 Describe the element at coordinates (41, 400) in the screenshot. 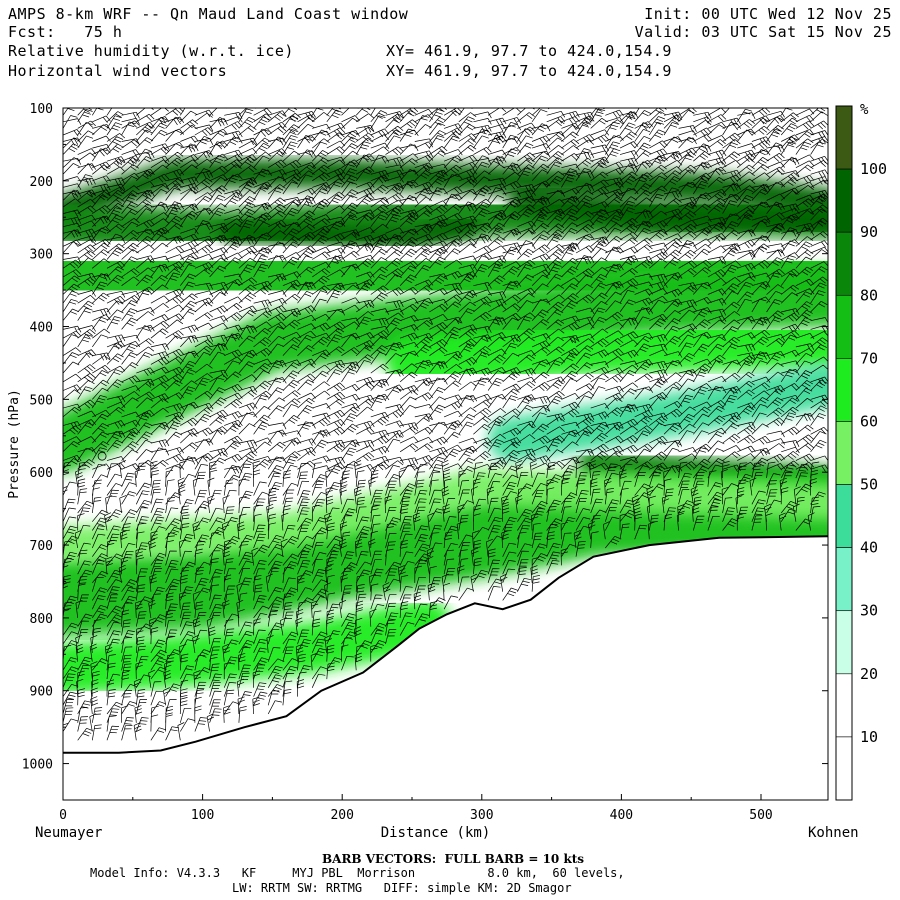

I see `y-tick-label: 500` at that location.